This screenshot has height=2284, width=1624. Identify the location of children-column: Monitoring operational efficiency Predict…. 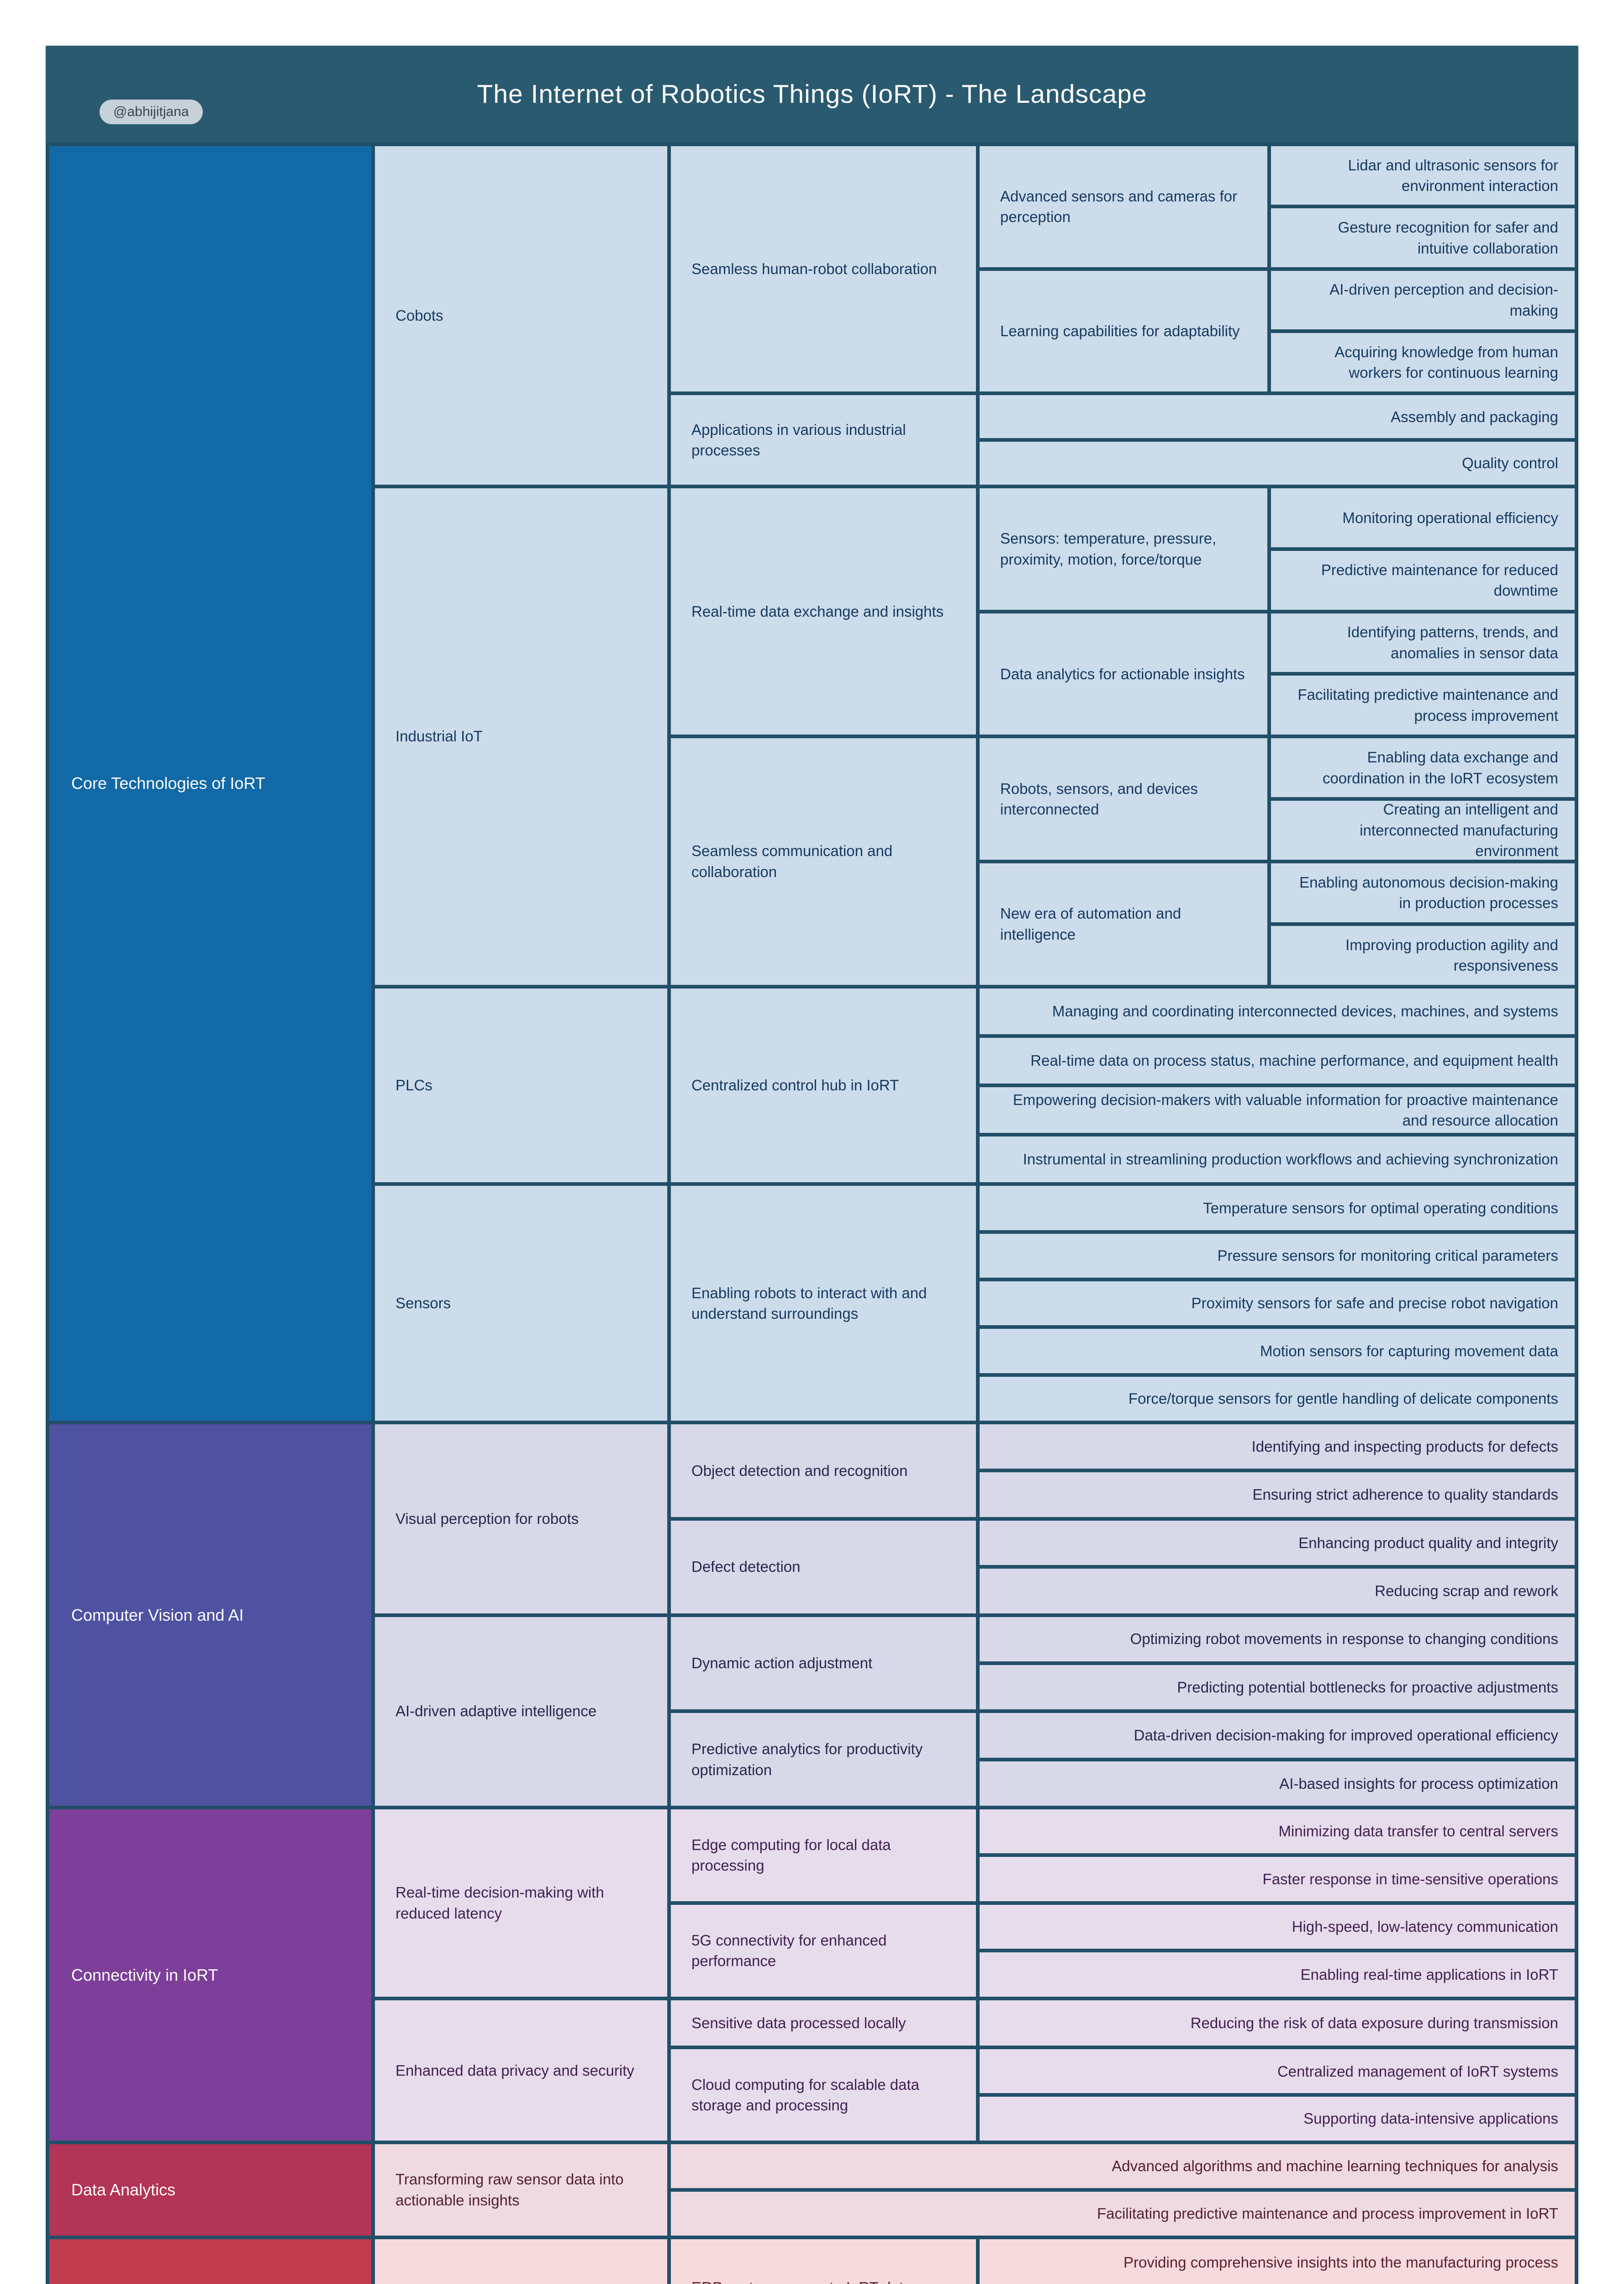
(1423, 549).